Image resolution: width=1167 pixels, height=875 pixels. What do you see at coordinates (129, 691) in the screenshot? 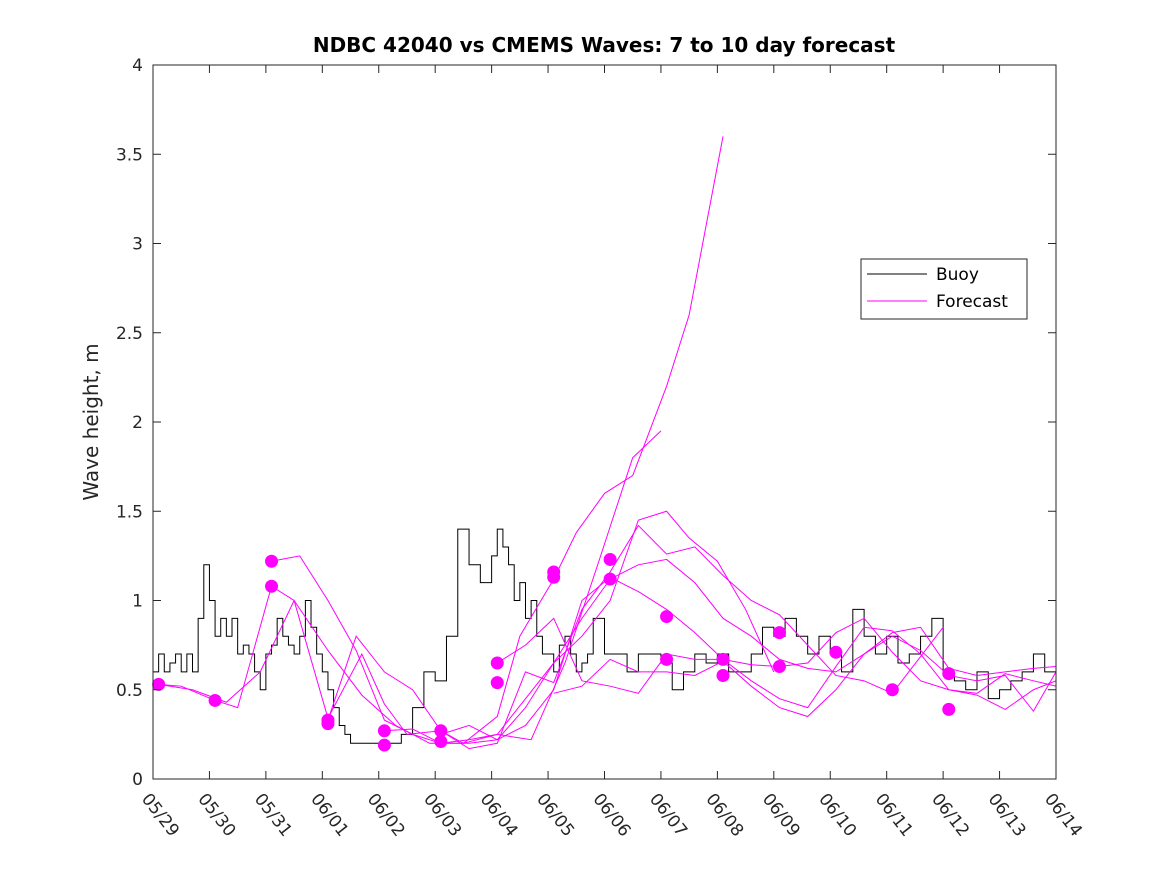
I see `y-tick-label: 0.5` at bounding box center [129, 691].